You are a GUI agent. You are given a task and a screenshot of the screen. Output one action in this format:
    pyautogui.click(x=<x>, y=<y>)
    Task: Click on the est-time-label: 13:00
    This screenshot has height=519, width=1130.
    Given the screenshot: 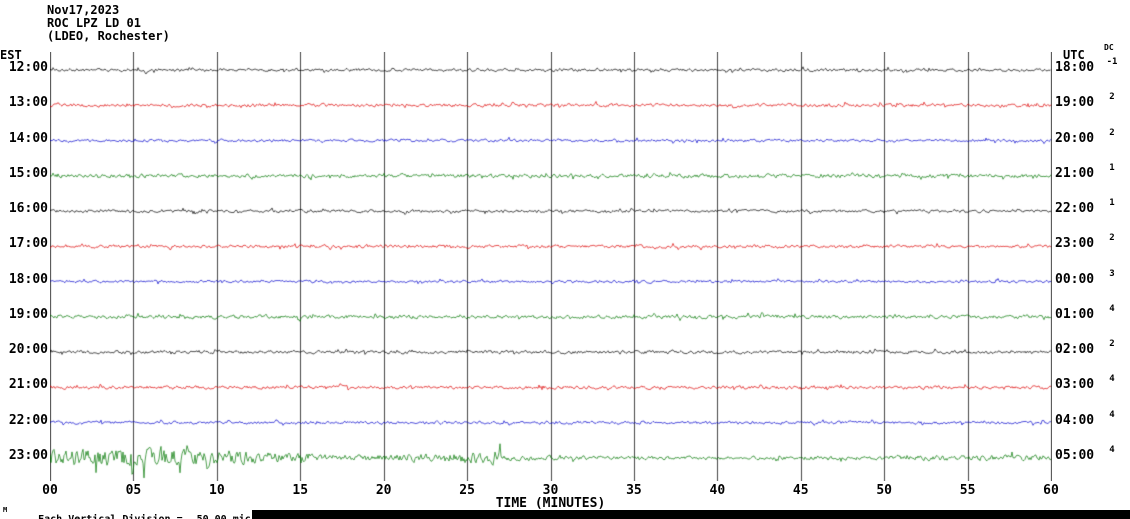 What is the action you would take?
    pyautogui.click(x=28, y=103)
    